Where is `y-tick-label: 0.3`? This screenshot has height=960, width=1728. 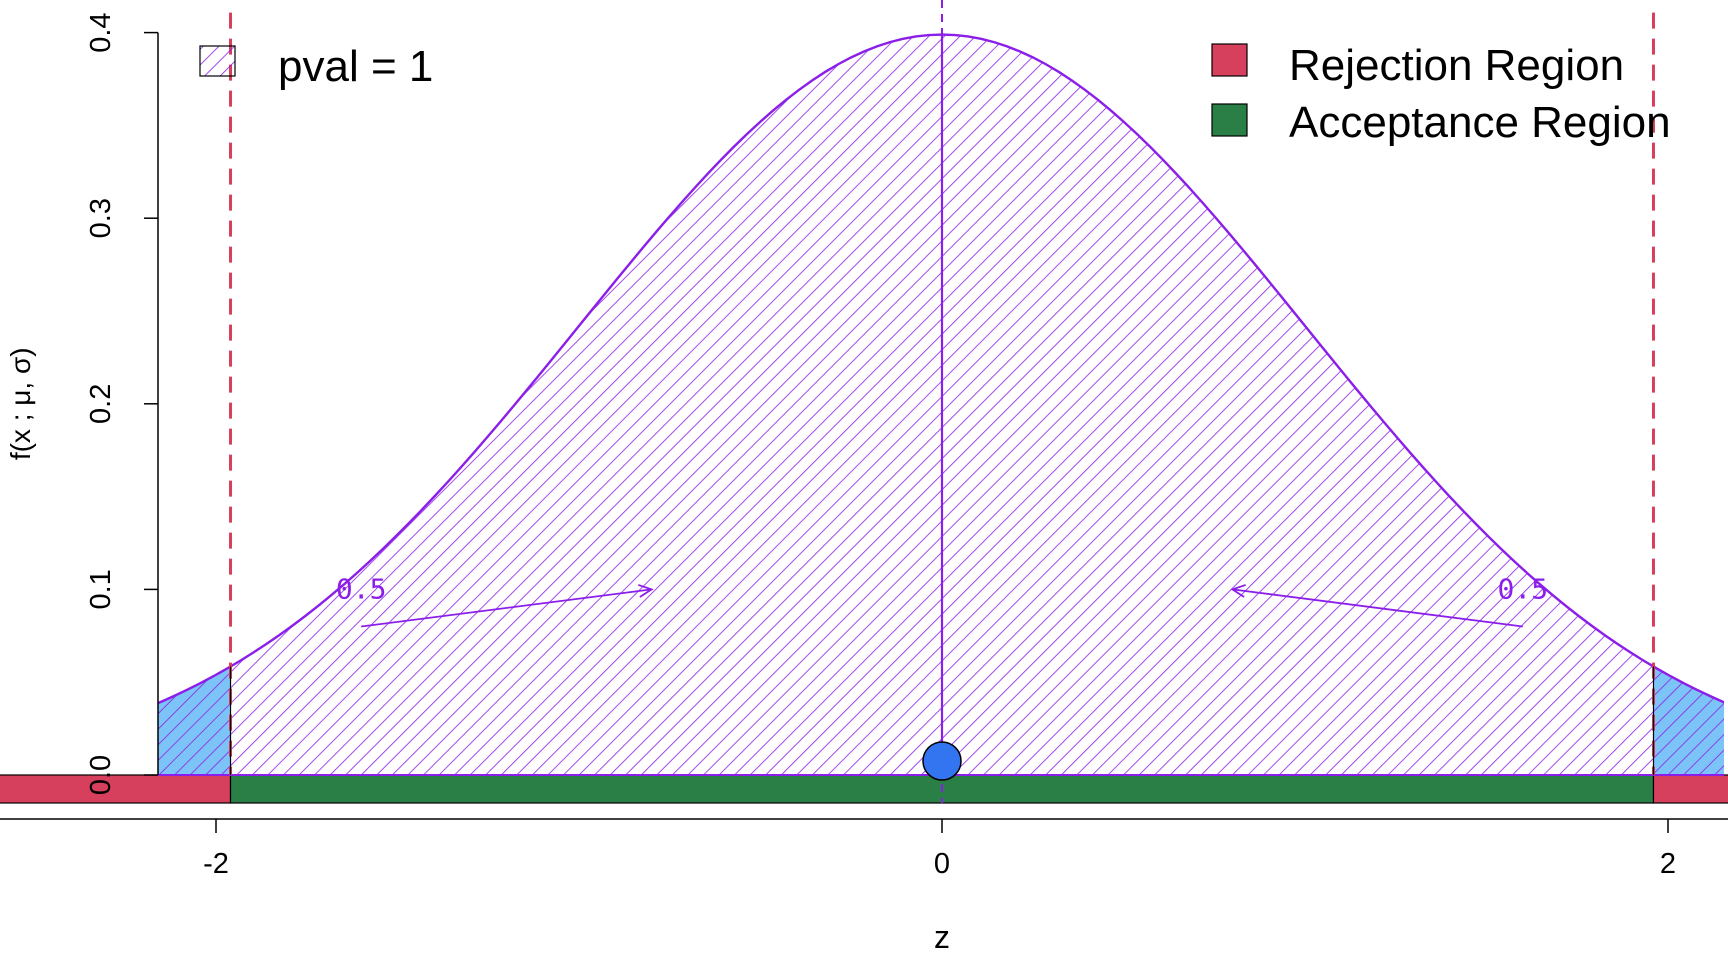
y-tick-label: 0.3 is located at coordinates (101, 218).